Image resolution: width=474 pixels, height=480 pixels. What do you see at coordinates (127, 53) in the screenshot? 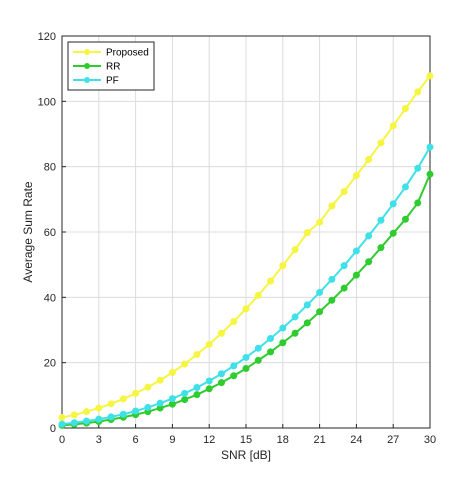
I see `legend-label-proposed: Proposed` at bounding box center [127, 53].